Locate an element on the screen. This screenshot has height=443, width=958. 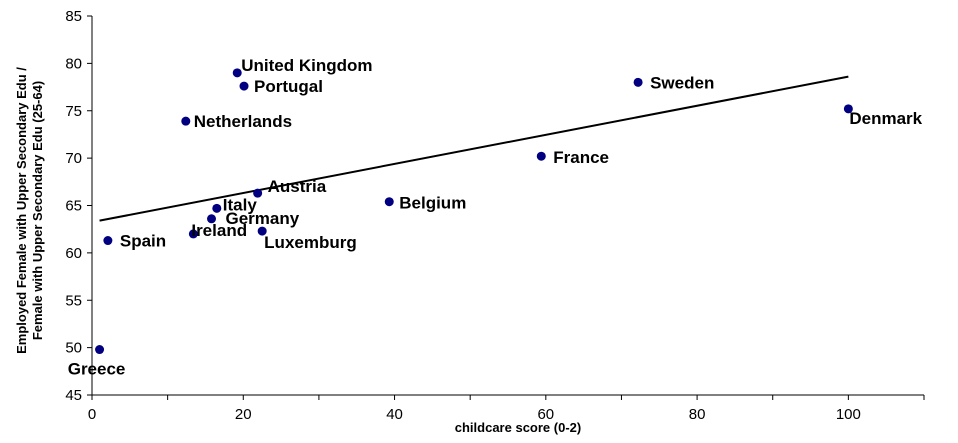
point-label-netherlands: Netherlands is located at coordinates (243, 121).